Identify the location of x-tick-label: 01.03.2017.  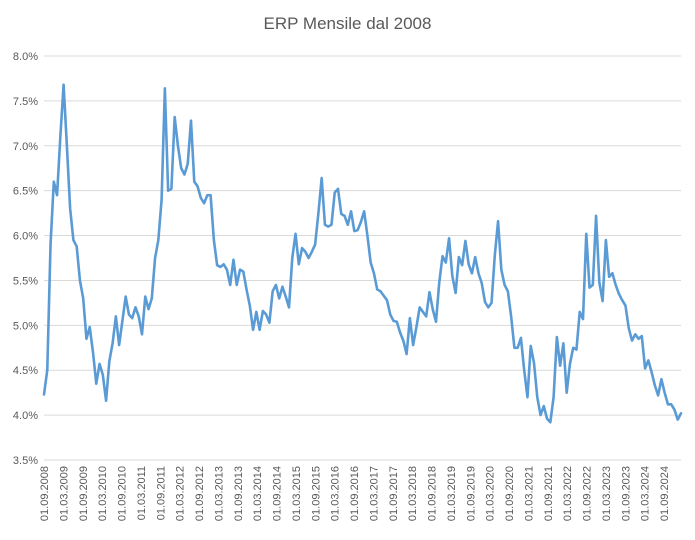
(374, 493).